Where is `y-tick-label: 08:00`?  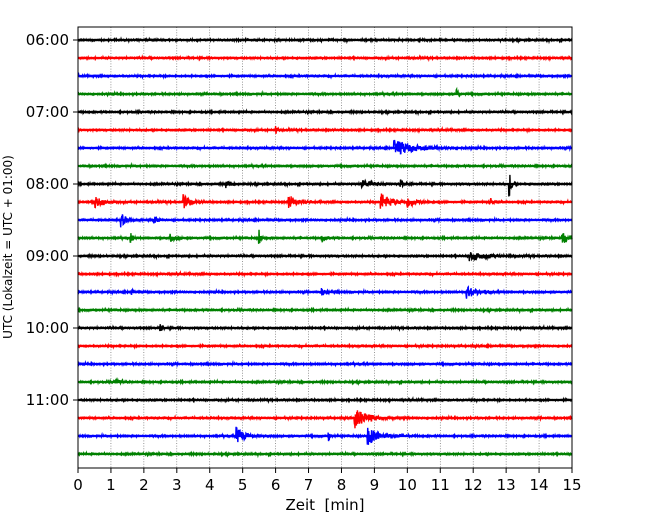 y-tick-label: 08:00 is located at coordinates (47, 184).